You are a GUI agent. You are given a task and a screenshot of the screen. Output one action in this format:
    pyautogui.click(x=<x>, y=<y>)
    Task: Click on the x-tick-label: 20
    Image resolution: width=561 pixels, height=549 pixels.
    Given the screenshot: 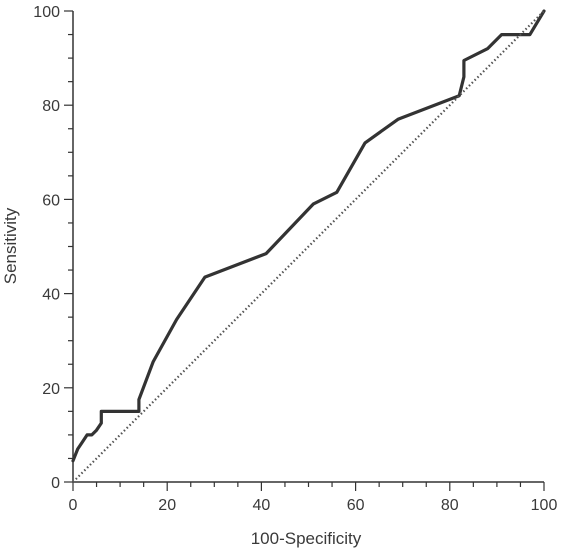 What is the action you would take?
    pyautogui.click(x=167, y=505)
    